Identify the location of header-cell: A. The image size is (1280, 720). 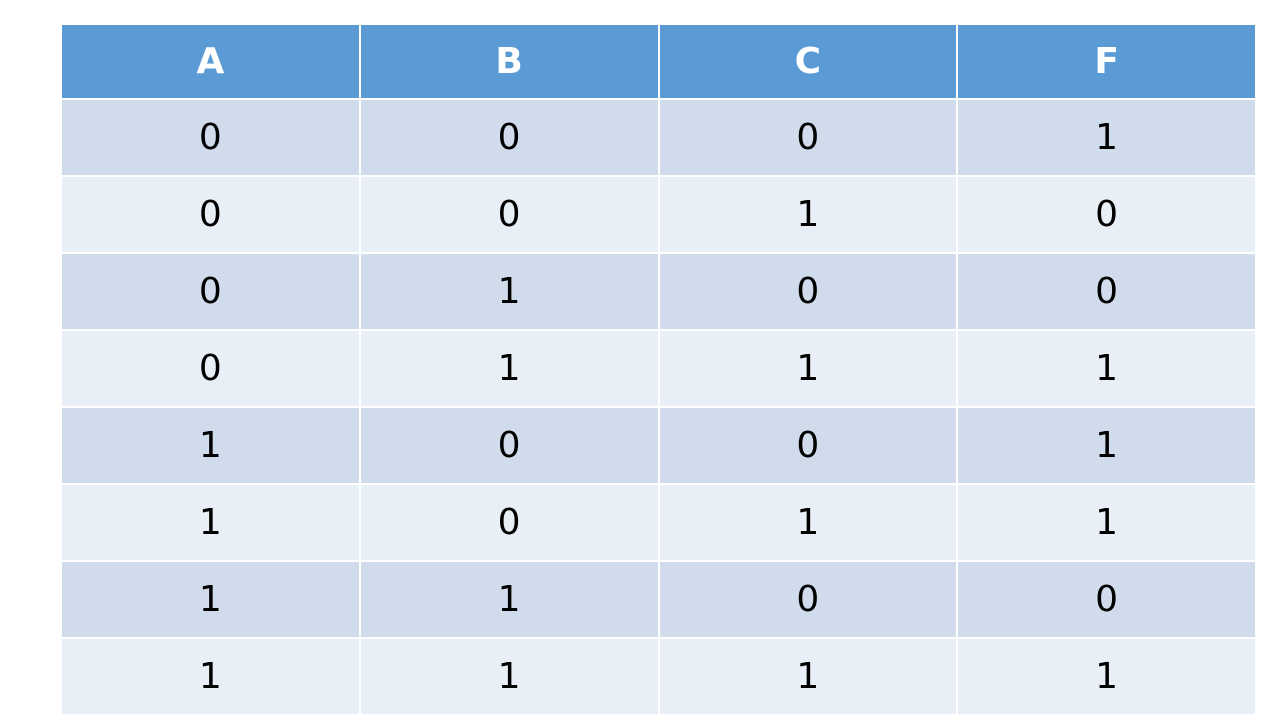
(210, 61).